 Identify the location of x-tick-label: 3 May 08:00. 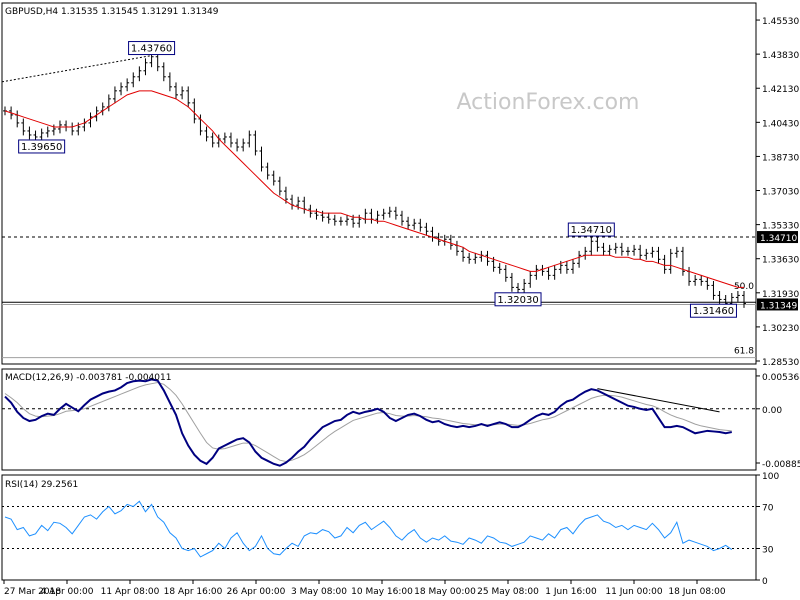
(319, 592).